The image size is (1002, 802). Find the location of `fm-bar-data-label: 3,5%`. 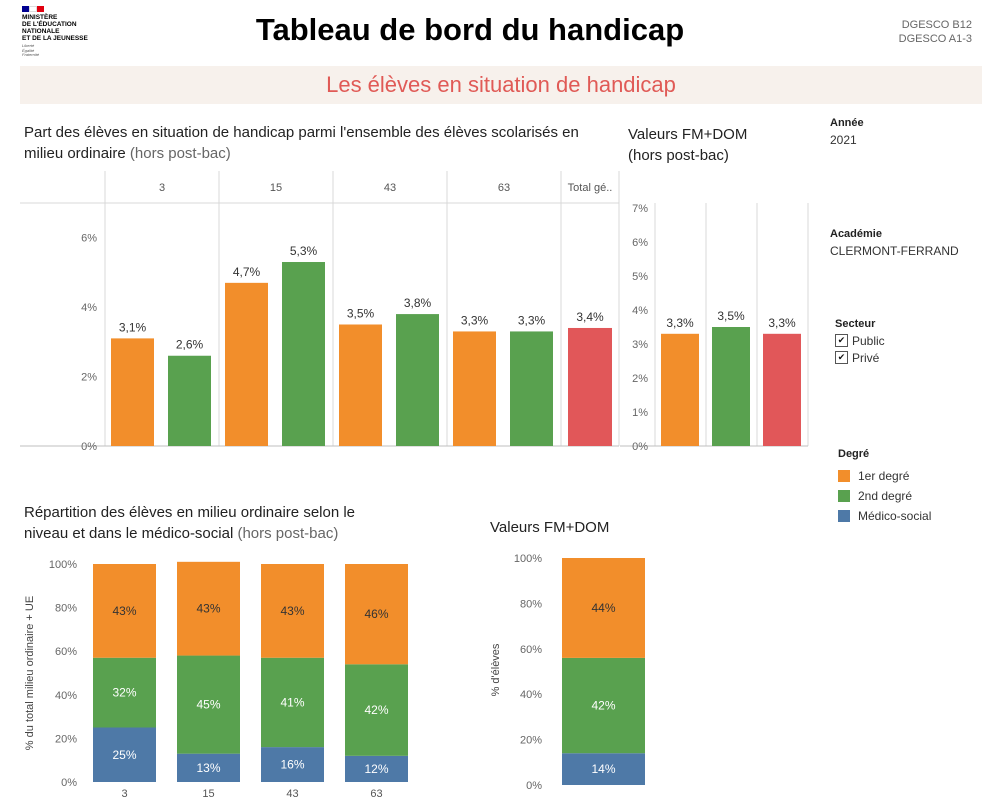

fm-bar-data-label: 3,5% is located at coordinates (731, 316).